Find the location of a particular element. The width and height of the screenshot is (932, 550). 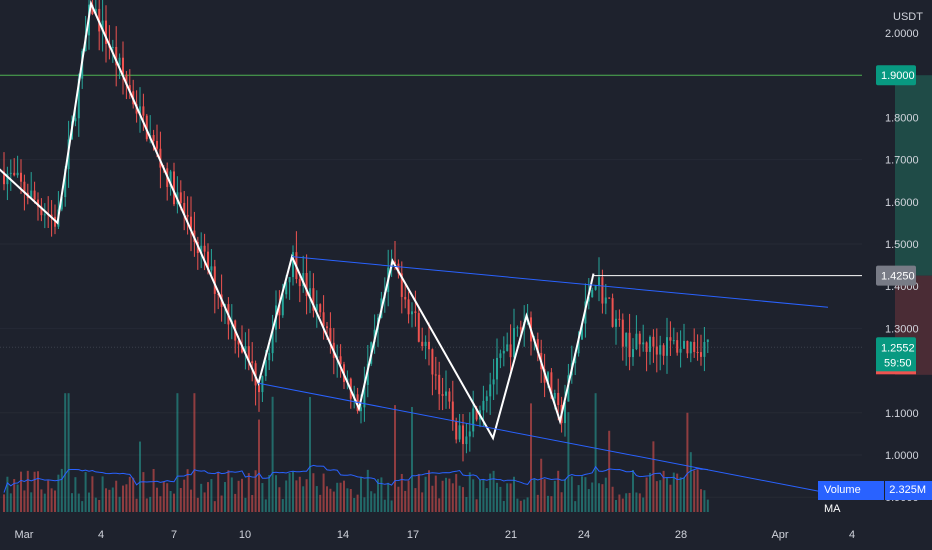

last-price-countdown: 59:50 is located at coordinates (898, 363).